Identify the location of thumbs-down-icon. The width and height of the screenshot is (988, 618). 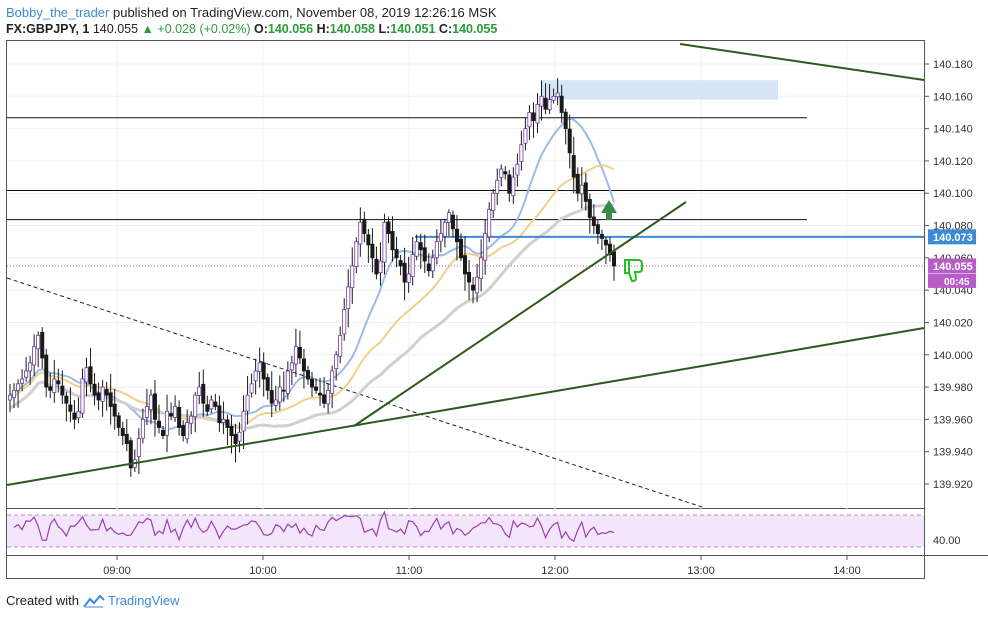
(633, 270).